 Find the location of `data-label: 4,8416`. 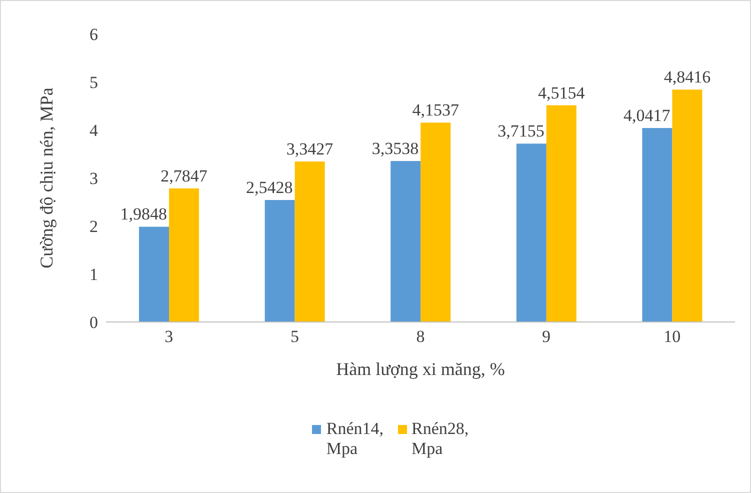

data-label: 4,8416 is located at coordinates (687, 77).